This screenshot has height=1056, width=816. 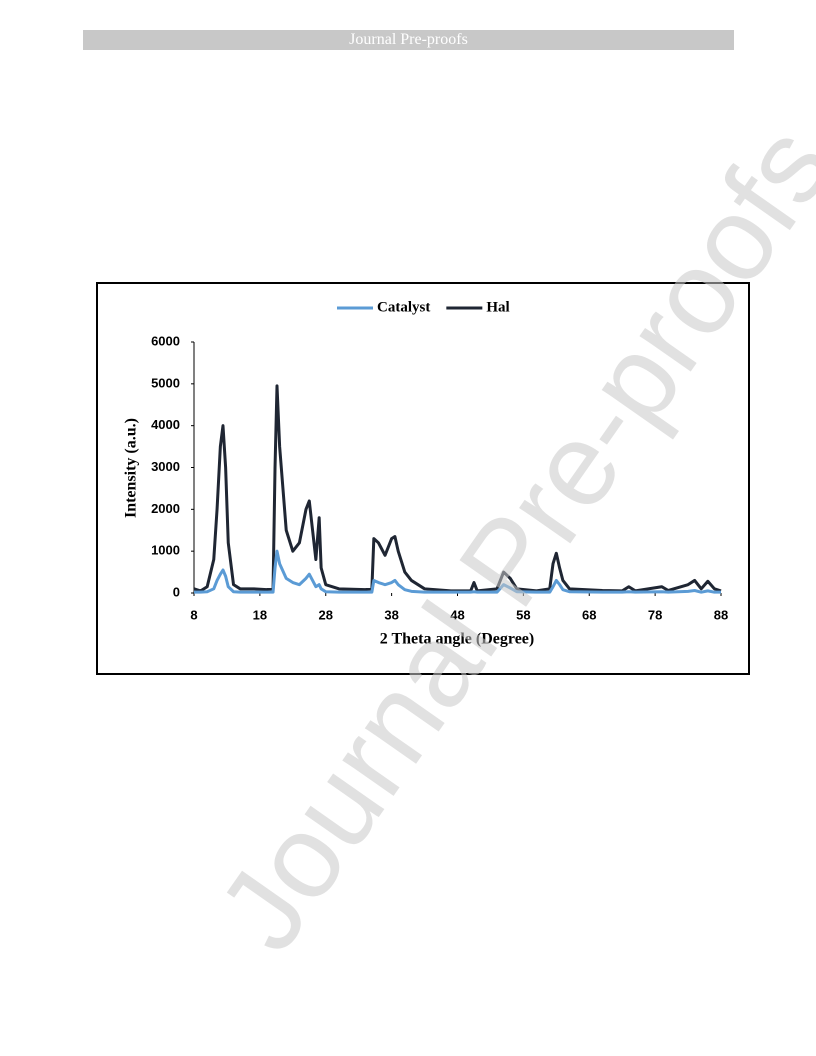 I want to click on y-tick-label: 1000, so click(x=165, y=550).